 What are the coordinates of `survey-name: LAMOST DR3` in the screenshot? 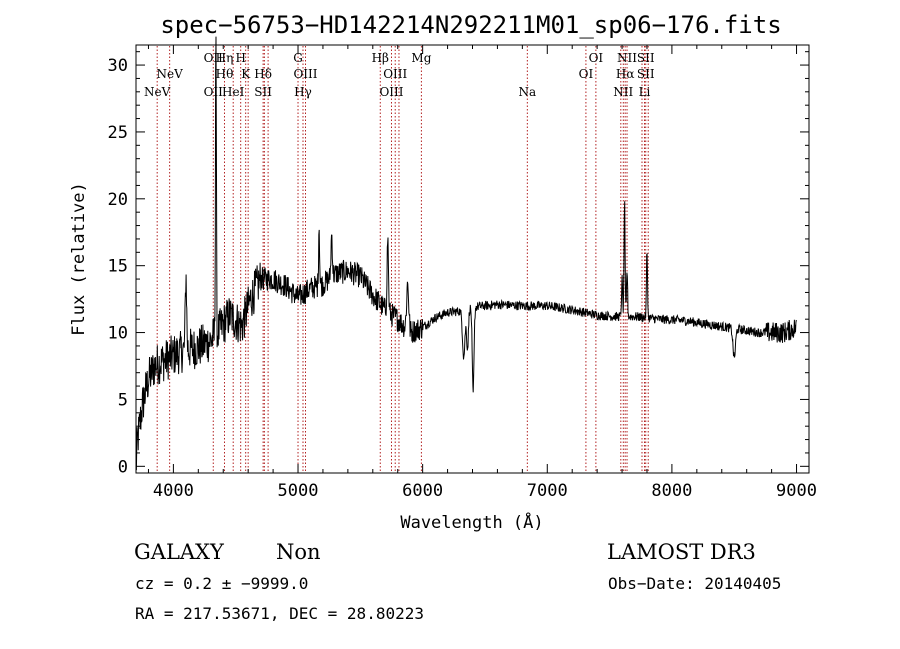 It's located at (681, 552).